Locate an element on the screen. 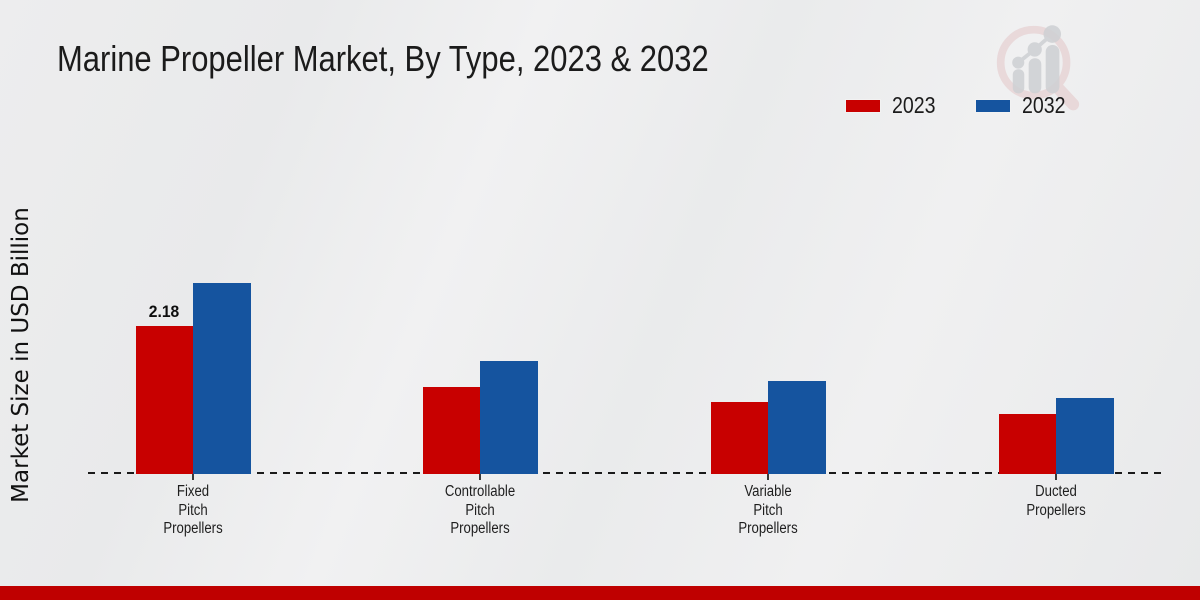 The height and width of the screenshot is (600, 1200). data-label-2023-fixed-pitch-propellers: 2.18 is located at coordinates (164, 311).